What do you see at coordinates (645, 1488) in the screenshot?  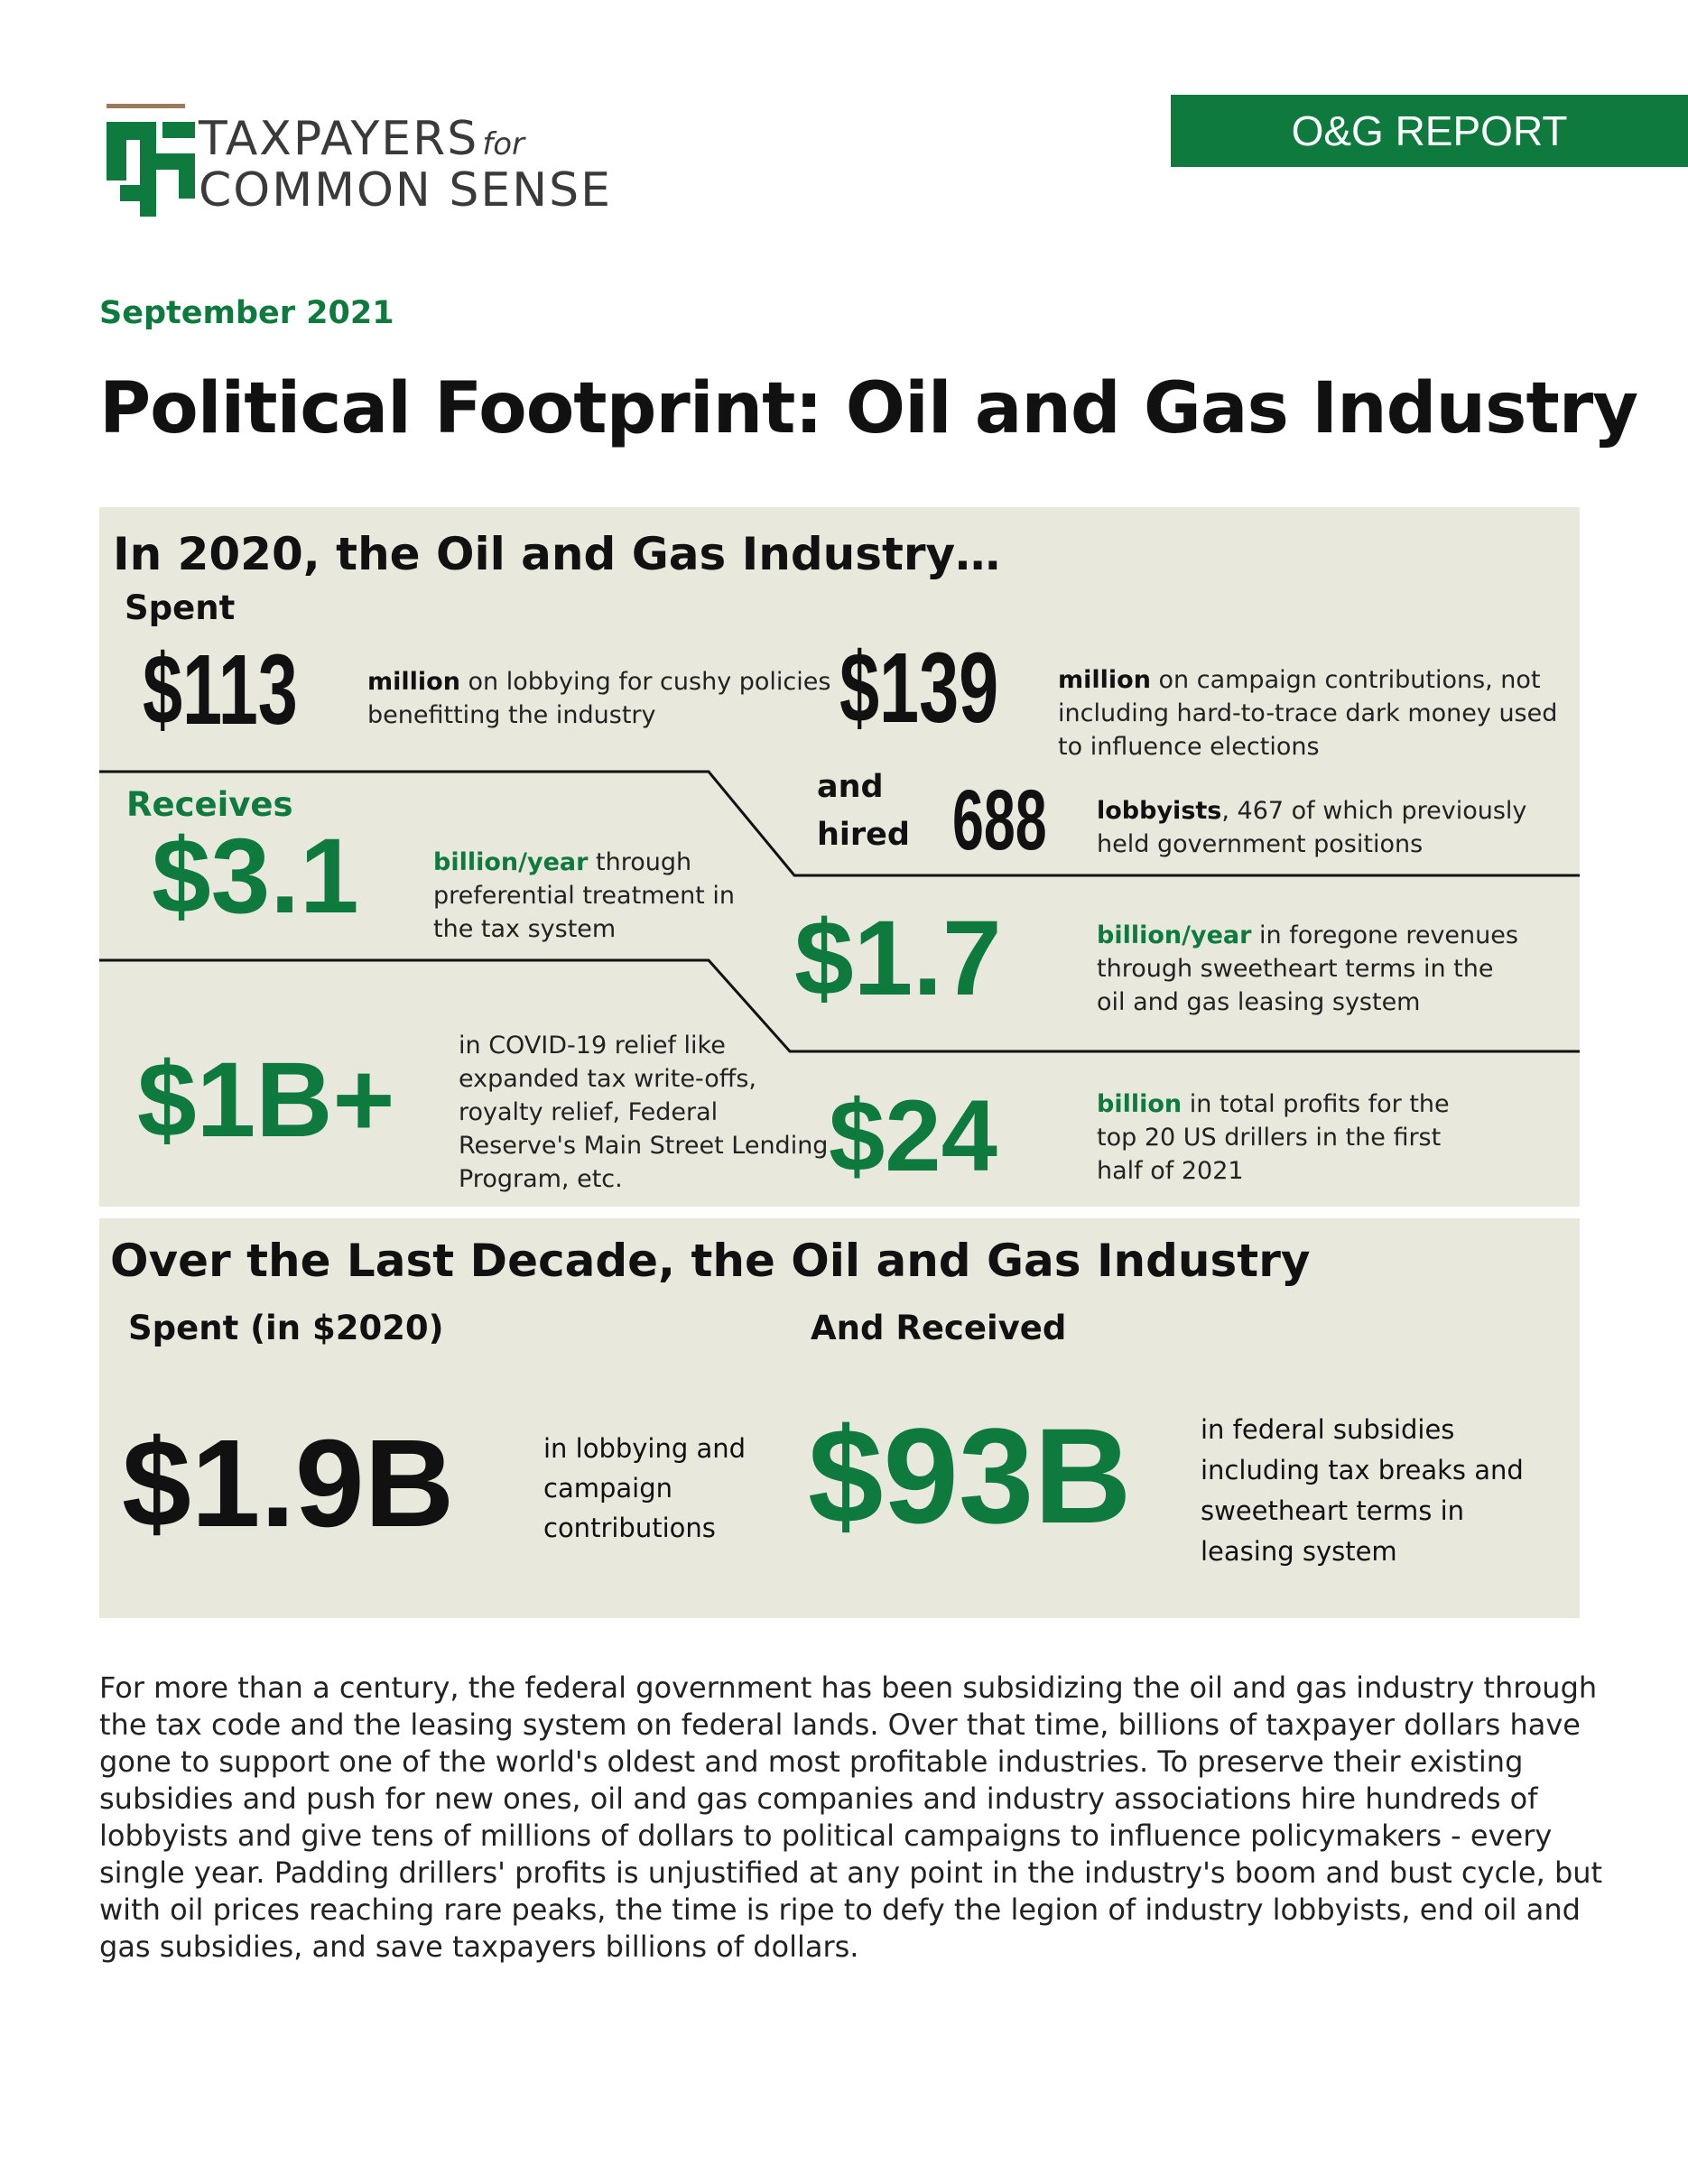 I see `decade-spent-description: in lobbying and campaign contributions` at bounding box center [645, 1488].